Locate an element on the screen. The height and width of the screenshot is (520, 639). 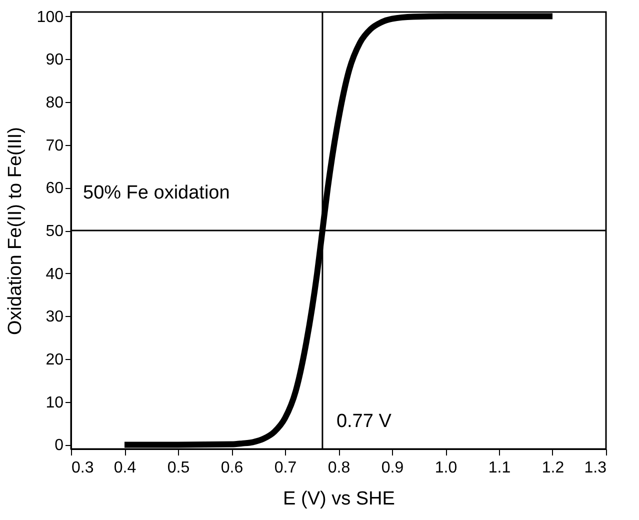
x-tick-label: 0.9 is located at coordinates (392, 468).